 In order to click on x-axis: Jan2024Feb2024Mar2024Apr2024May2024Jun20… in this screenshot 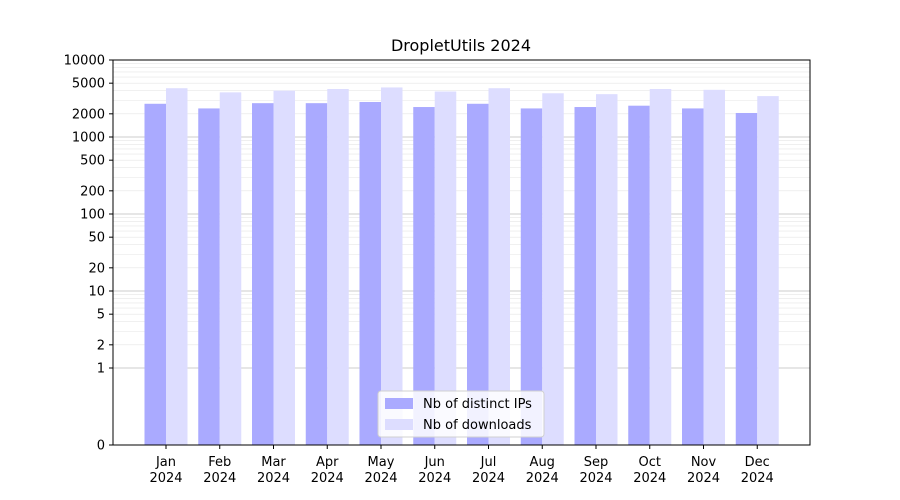, I will do `click(461, 465)`.